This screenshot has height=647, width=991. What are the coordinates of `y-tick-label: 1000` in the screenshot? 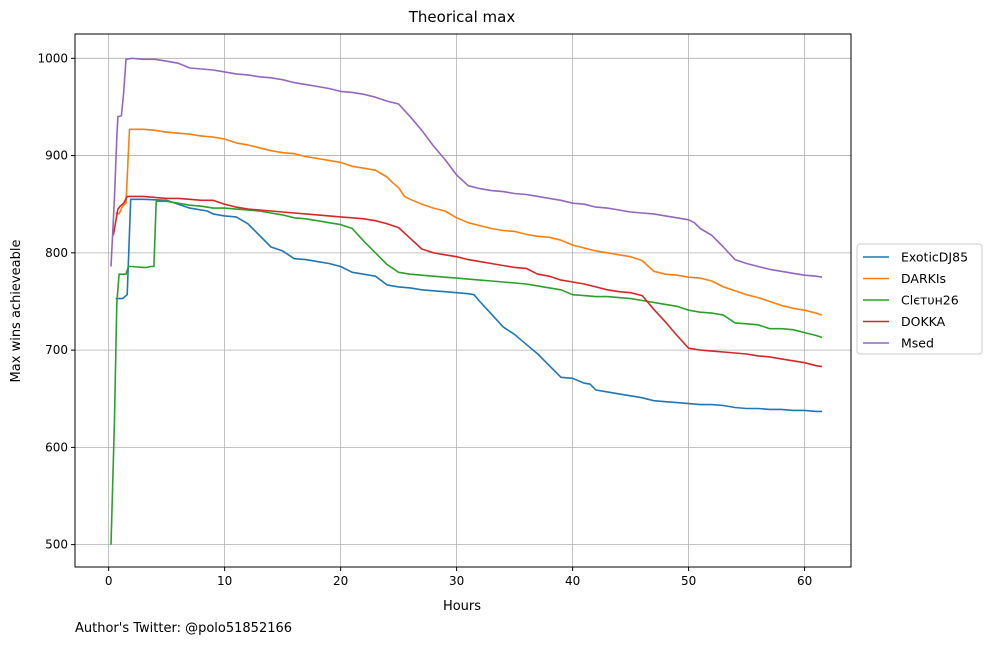 It's located at (52, 58).